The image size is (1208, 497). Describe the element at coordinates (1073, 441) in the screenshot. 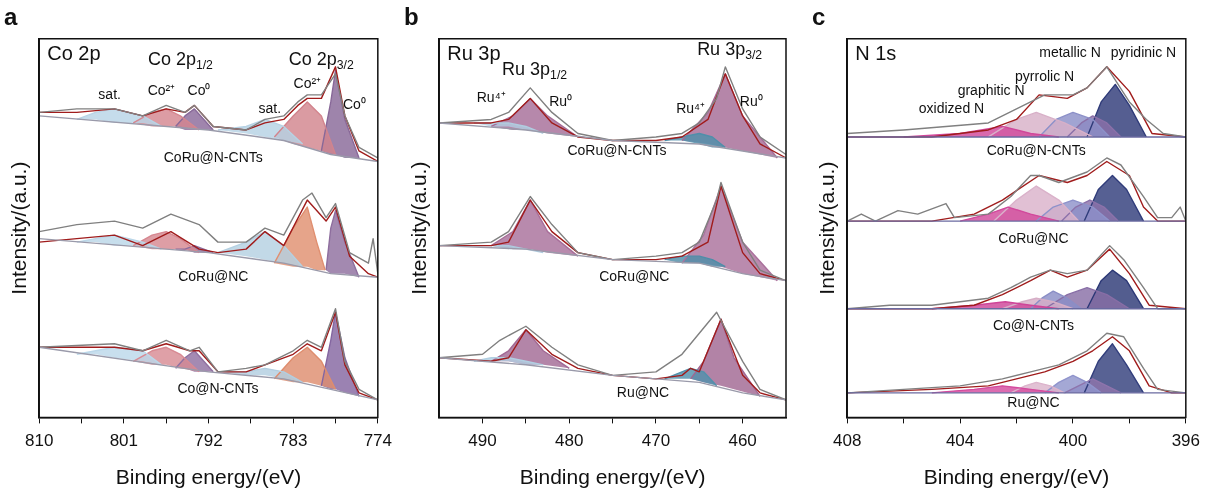

I see `x-tick-label: 400` at that location.